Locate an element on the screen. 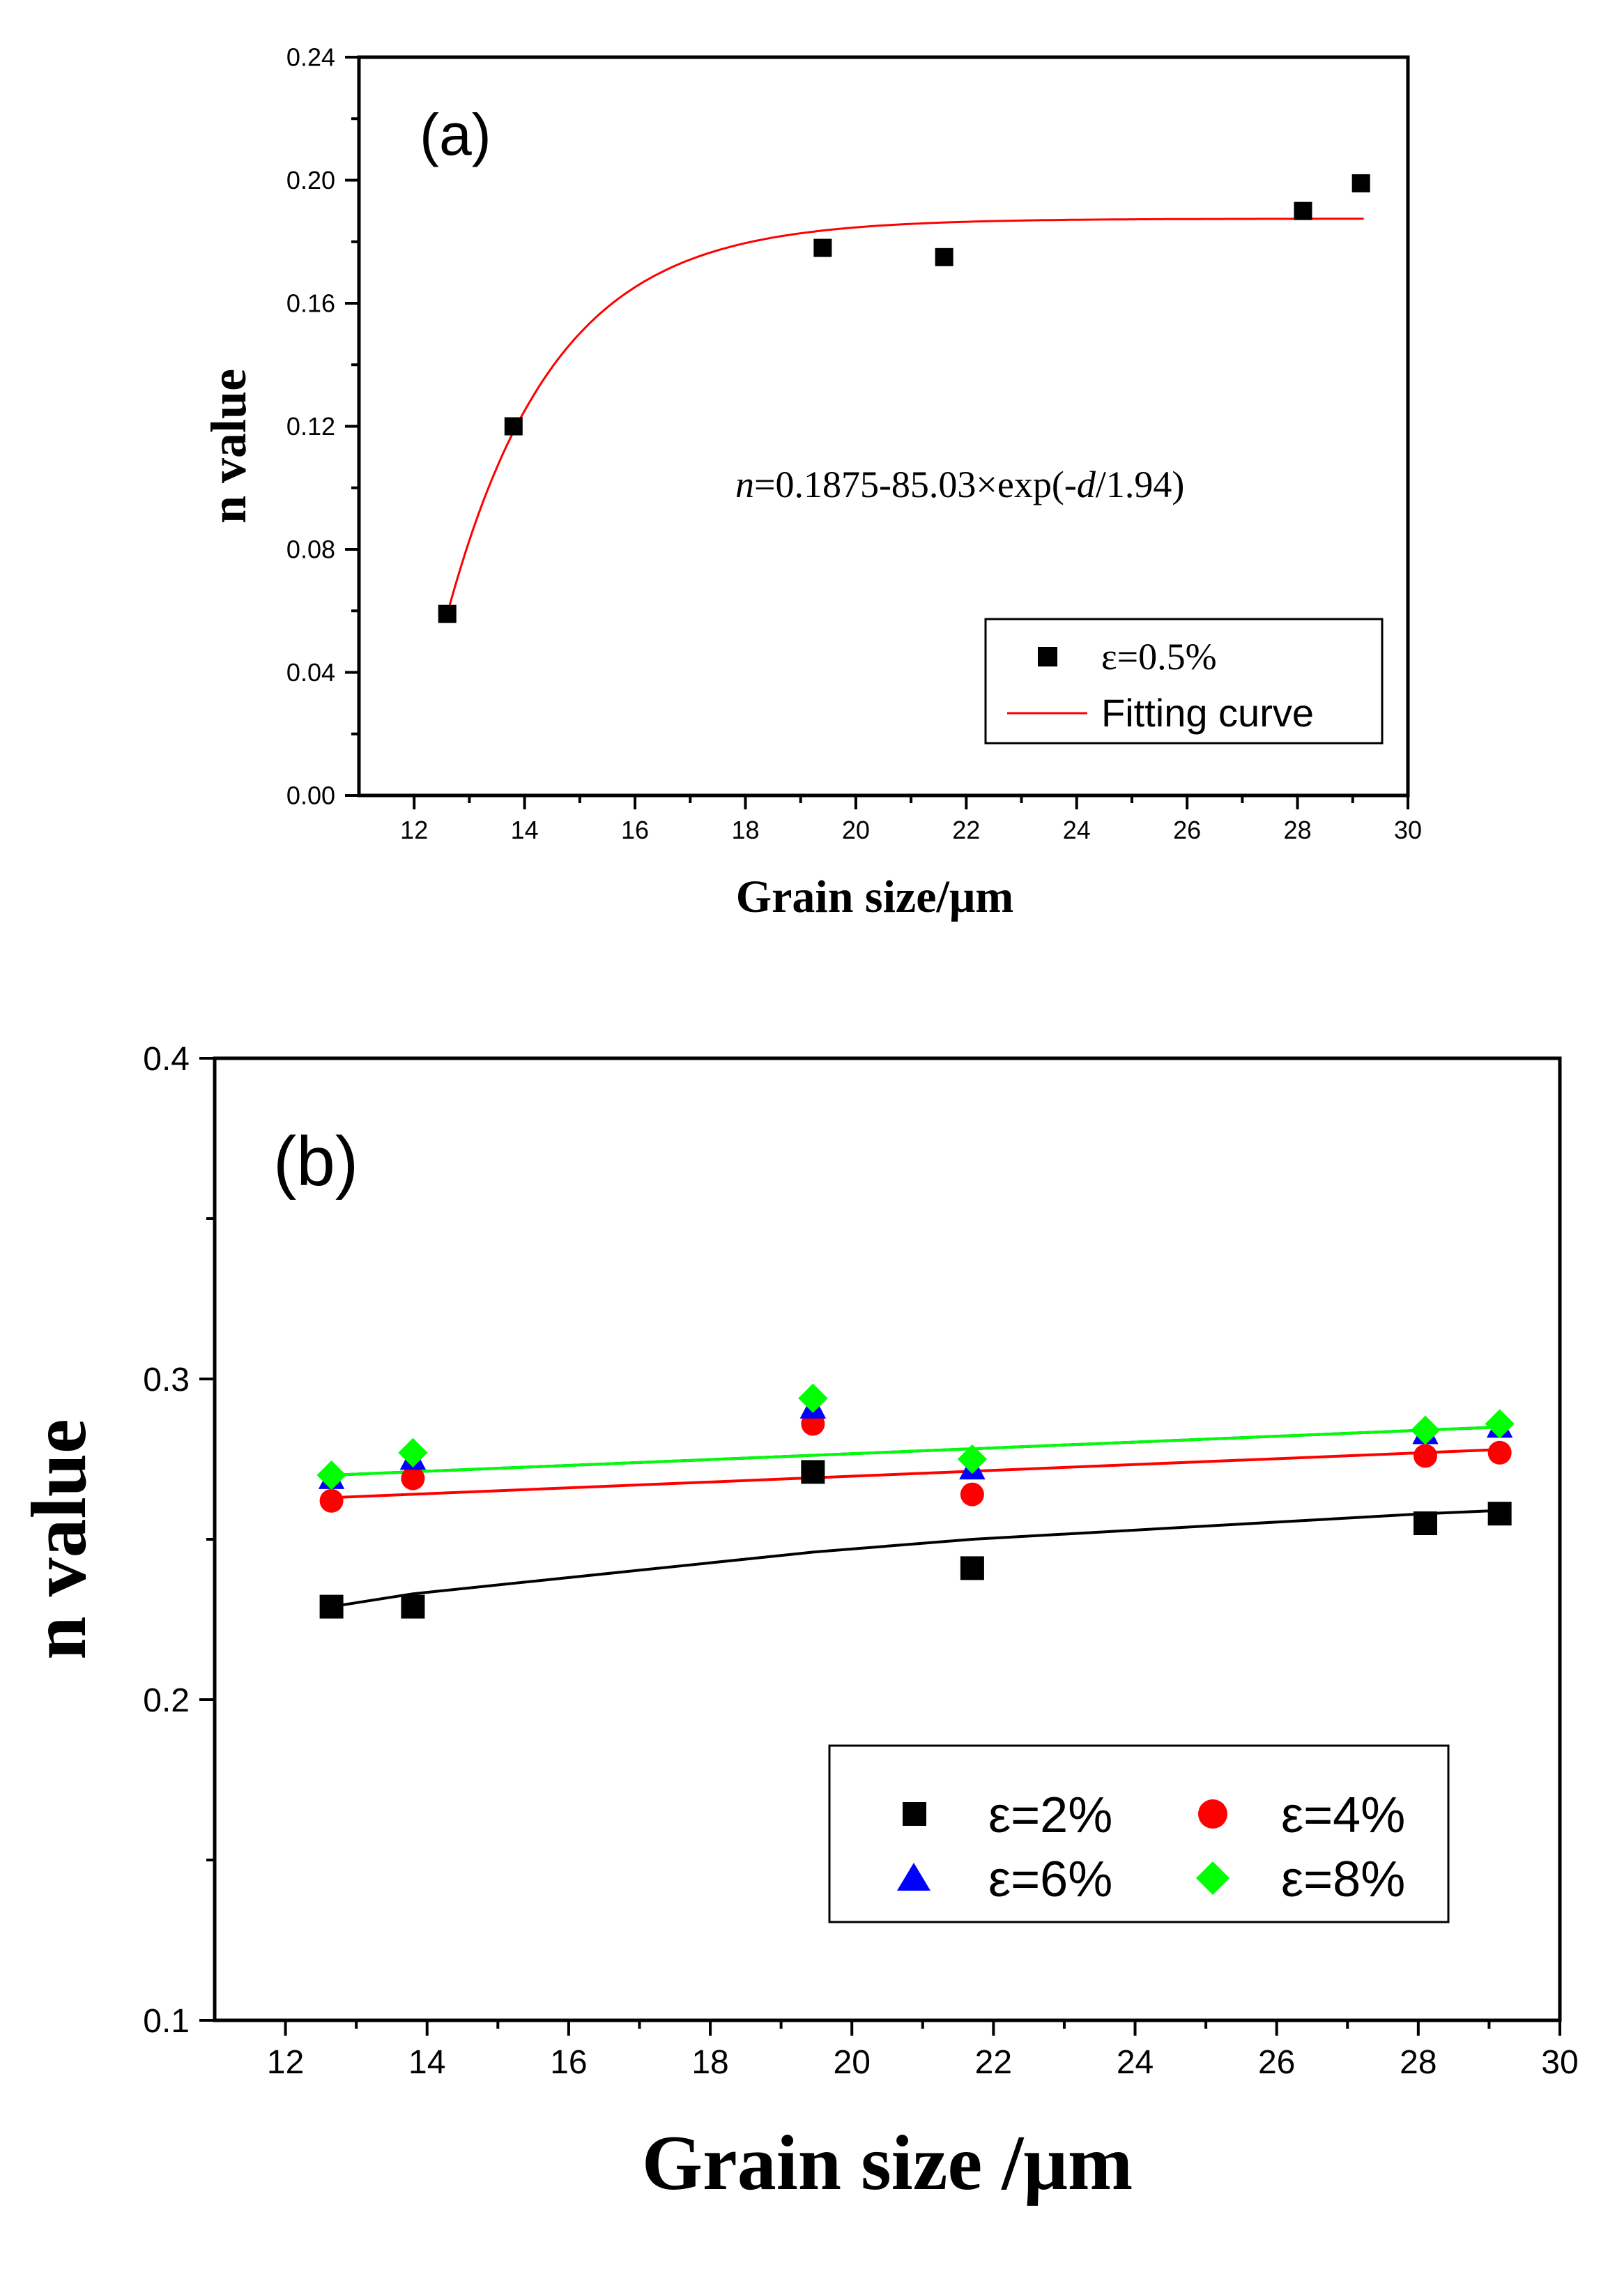  panel-a-legend: ε=0.5% Fitting curve is located at coordinates (1184, 681).